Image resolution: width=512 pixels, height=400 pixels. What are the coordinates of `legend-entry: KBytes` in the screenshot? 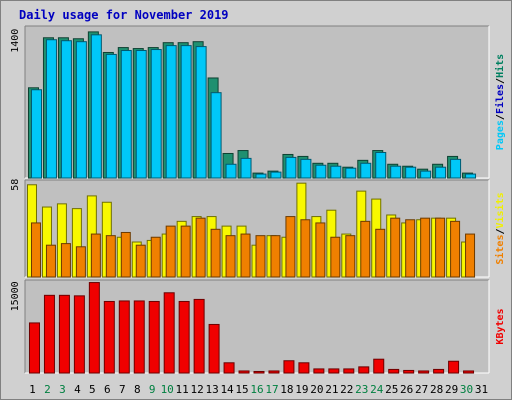 It's located at (500, 326).